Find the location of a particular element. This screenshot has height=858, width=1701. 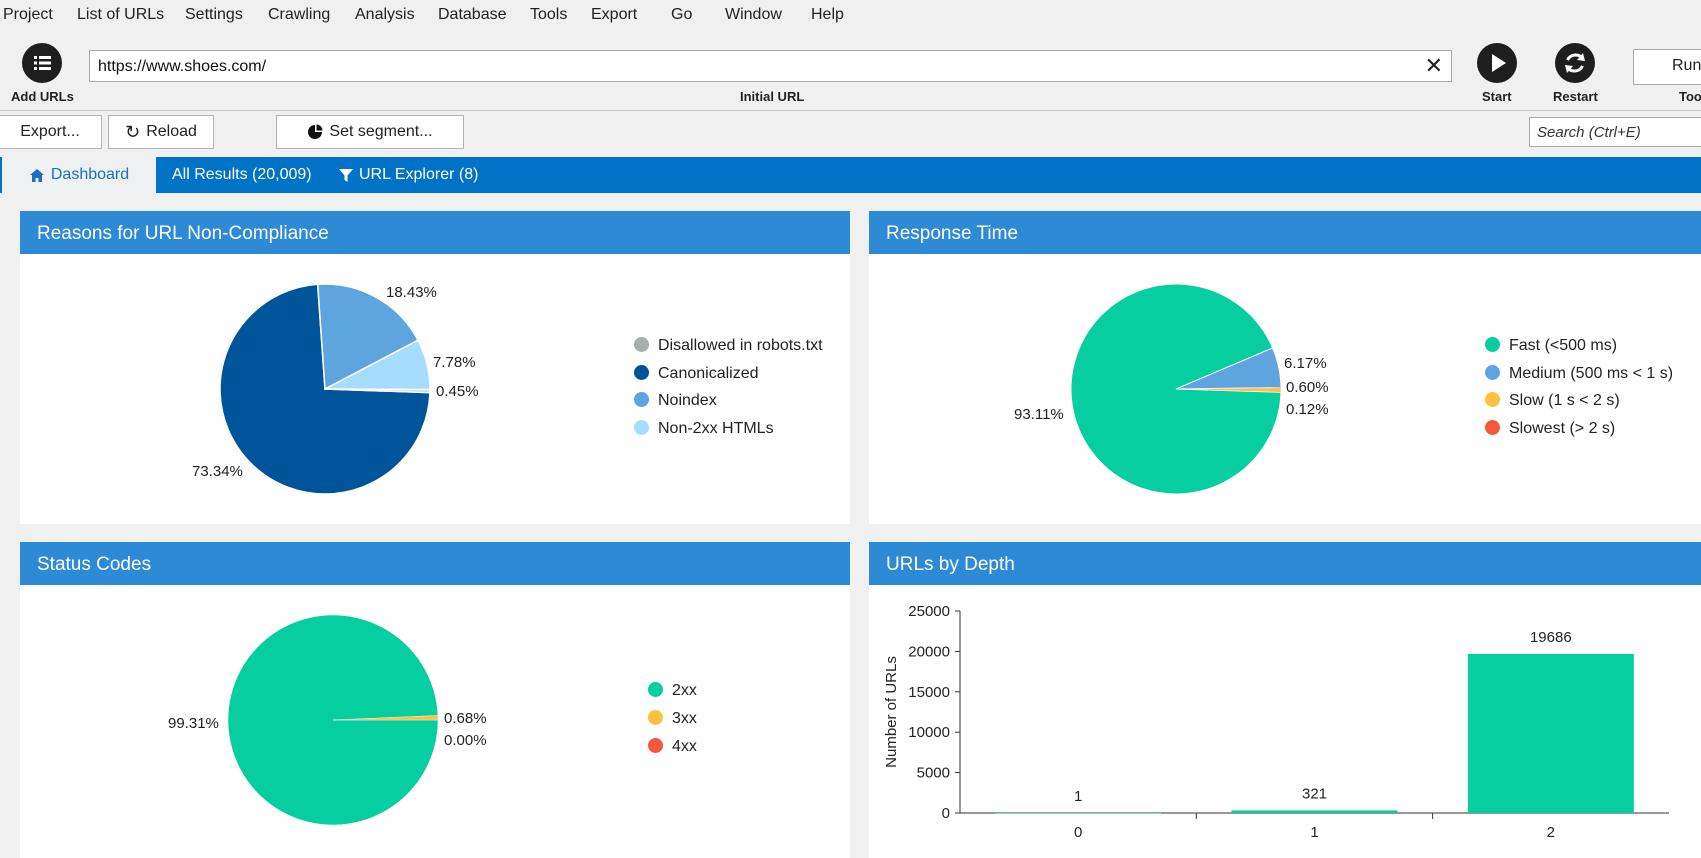

run-button: Run is located at coordinates (1667, 67).